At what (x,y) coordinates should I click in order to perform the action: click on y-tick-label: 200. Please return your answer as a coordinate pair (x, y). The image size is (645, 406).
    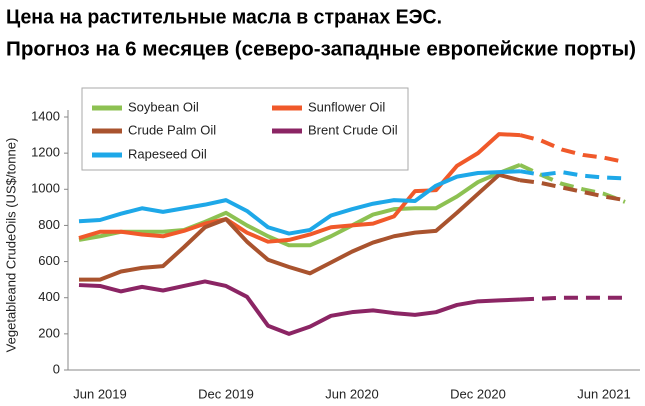
    Looking at the image, I should click on (49, 332).